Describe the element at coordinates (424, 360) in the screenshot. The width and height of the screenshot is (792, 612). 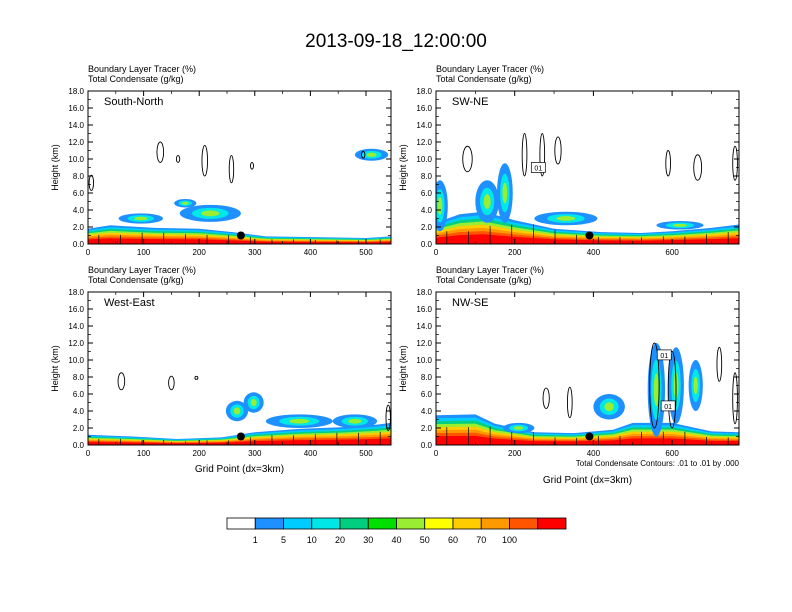
I see `y-tick-label: 10.0` at that location.